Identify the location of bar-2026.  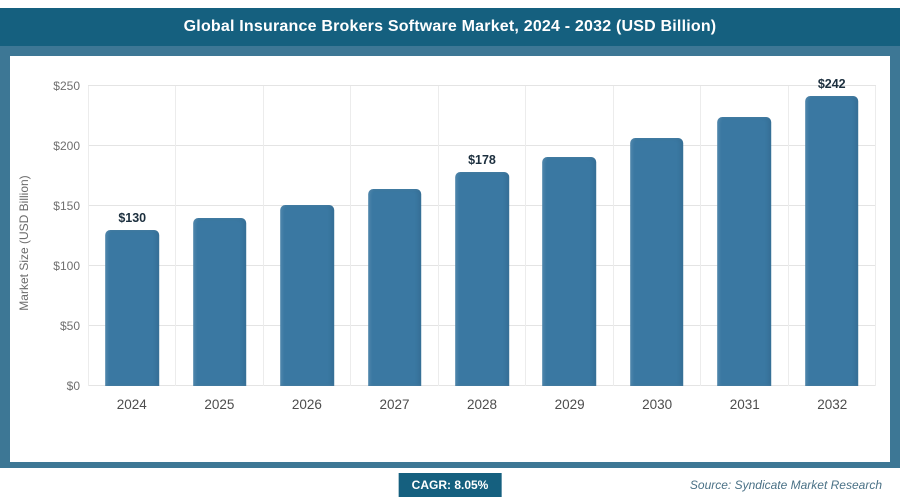
(307, 295).